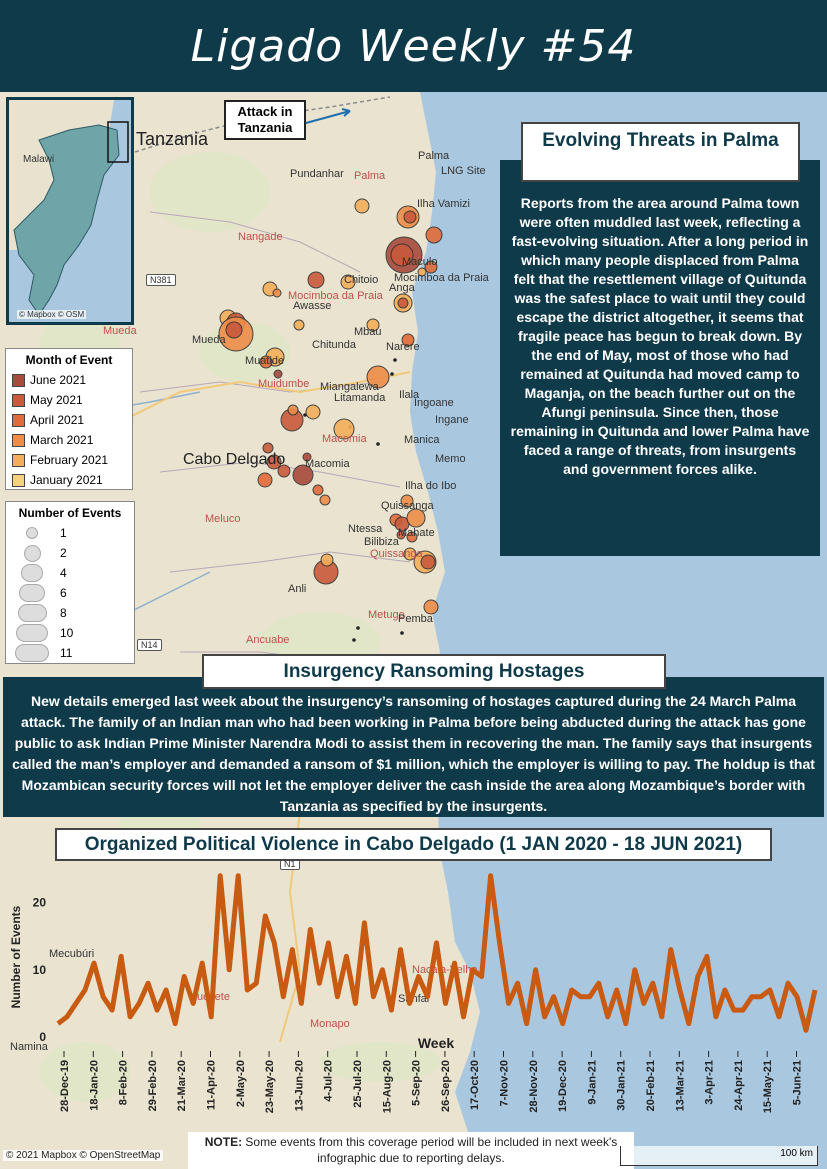 The height and width of the screenshot is (1169, 827). What do you see at coordinates (70, 633) in the screenshot?
I see `legend-size-item: 10` at bounding box center [70, 633].